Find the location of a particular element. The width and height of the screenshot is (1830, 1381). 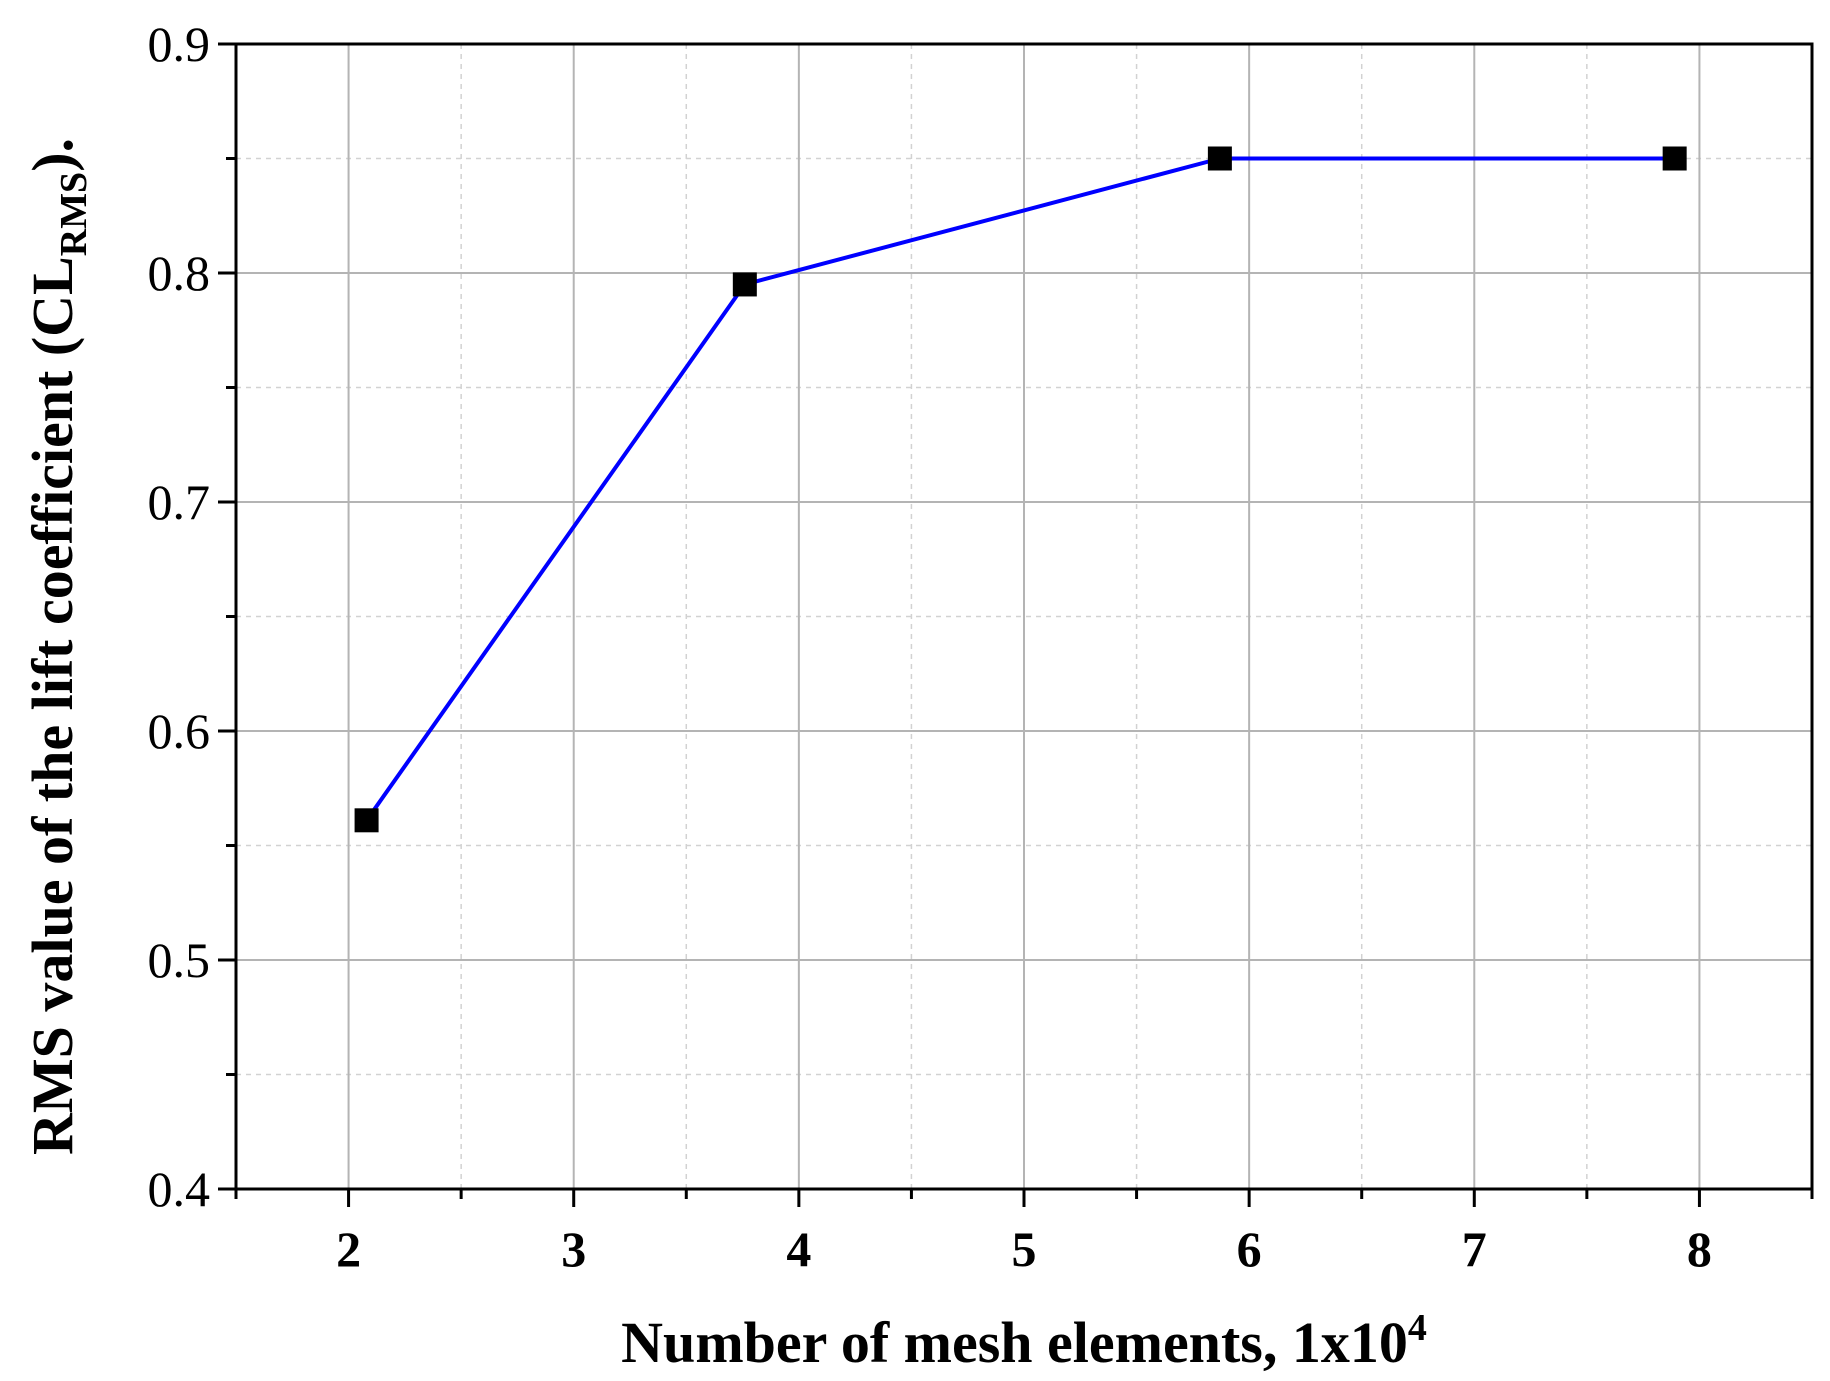

x-tick-label: 6 is located at coordinates (1249, 1249).